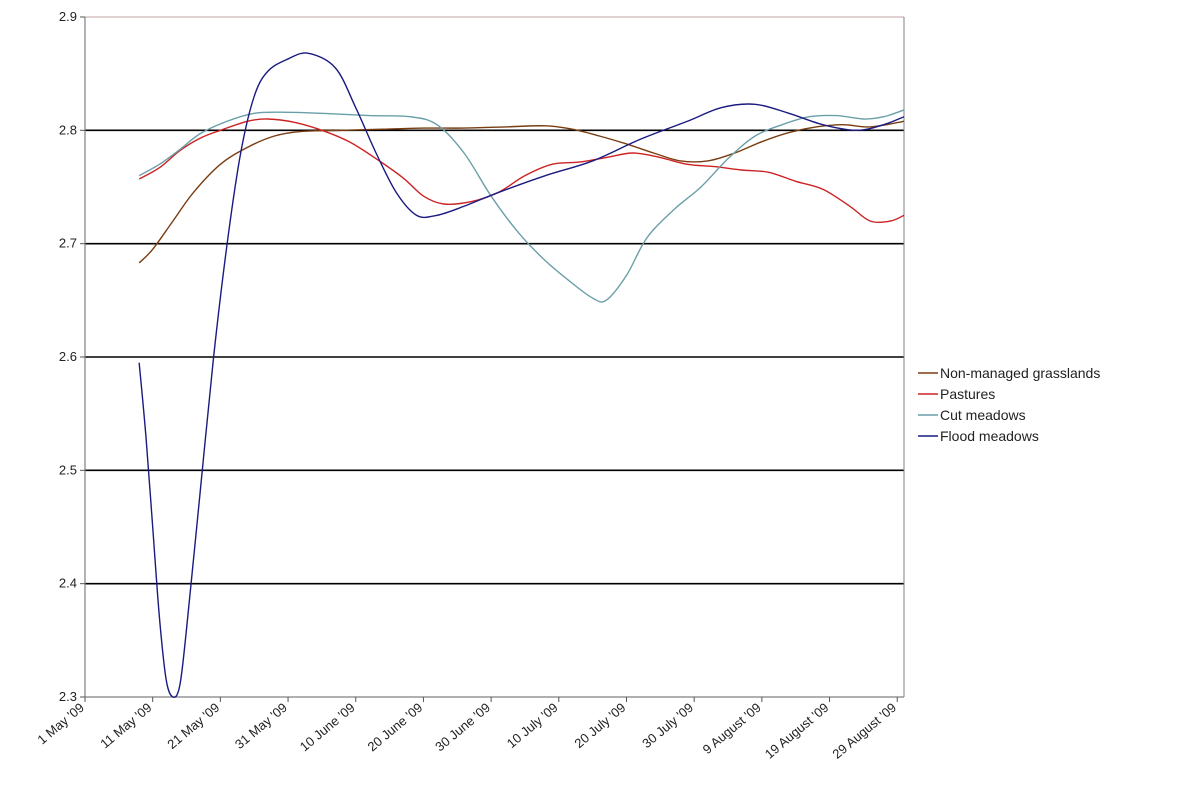 The height and width of the screenshot is (812, 1182). Describe the element at coordinates (68, 243) in the screenshot. I see `y-tick-label: 2.7` at that location.